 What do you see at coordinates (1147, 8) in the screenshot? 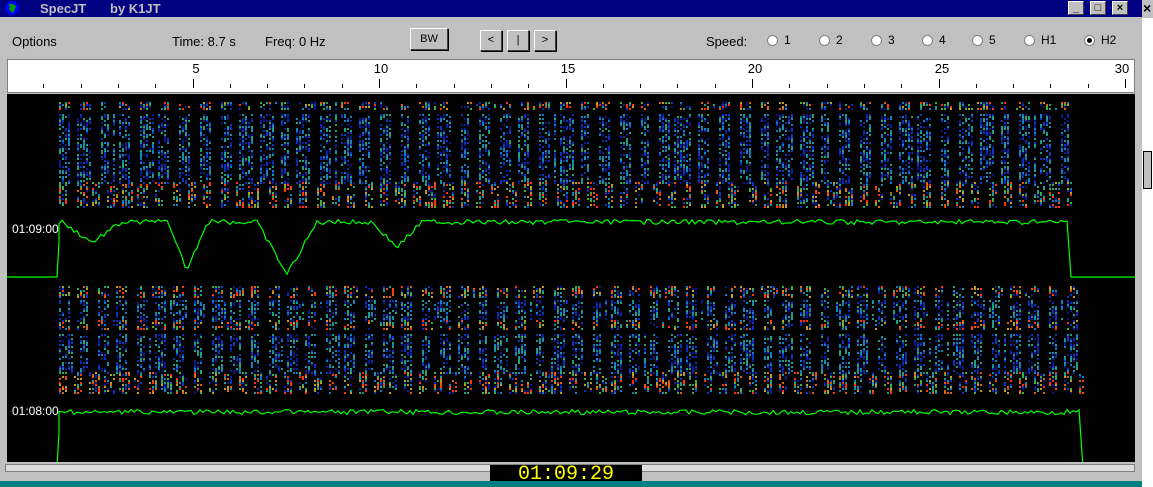
I see `close-icon: ×` at bounding box center [1147, 8].